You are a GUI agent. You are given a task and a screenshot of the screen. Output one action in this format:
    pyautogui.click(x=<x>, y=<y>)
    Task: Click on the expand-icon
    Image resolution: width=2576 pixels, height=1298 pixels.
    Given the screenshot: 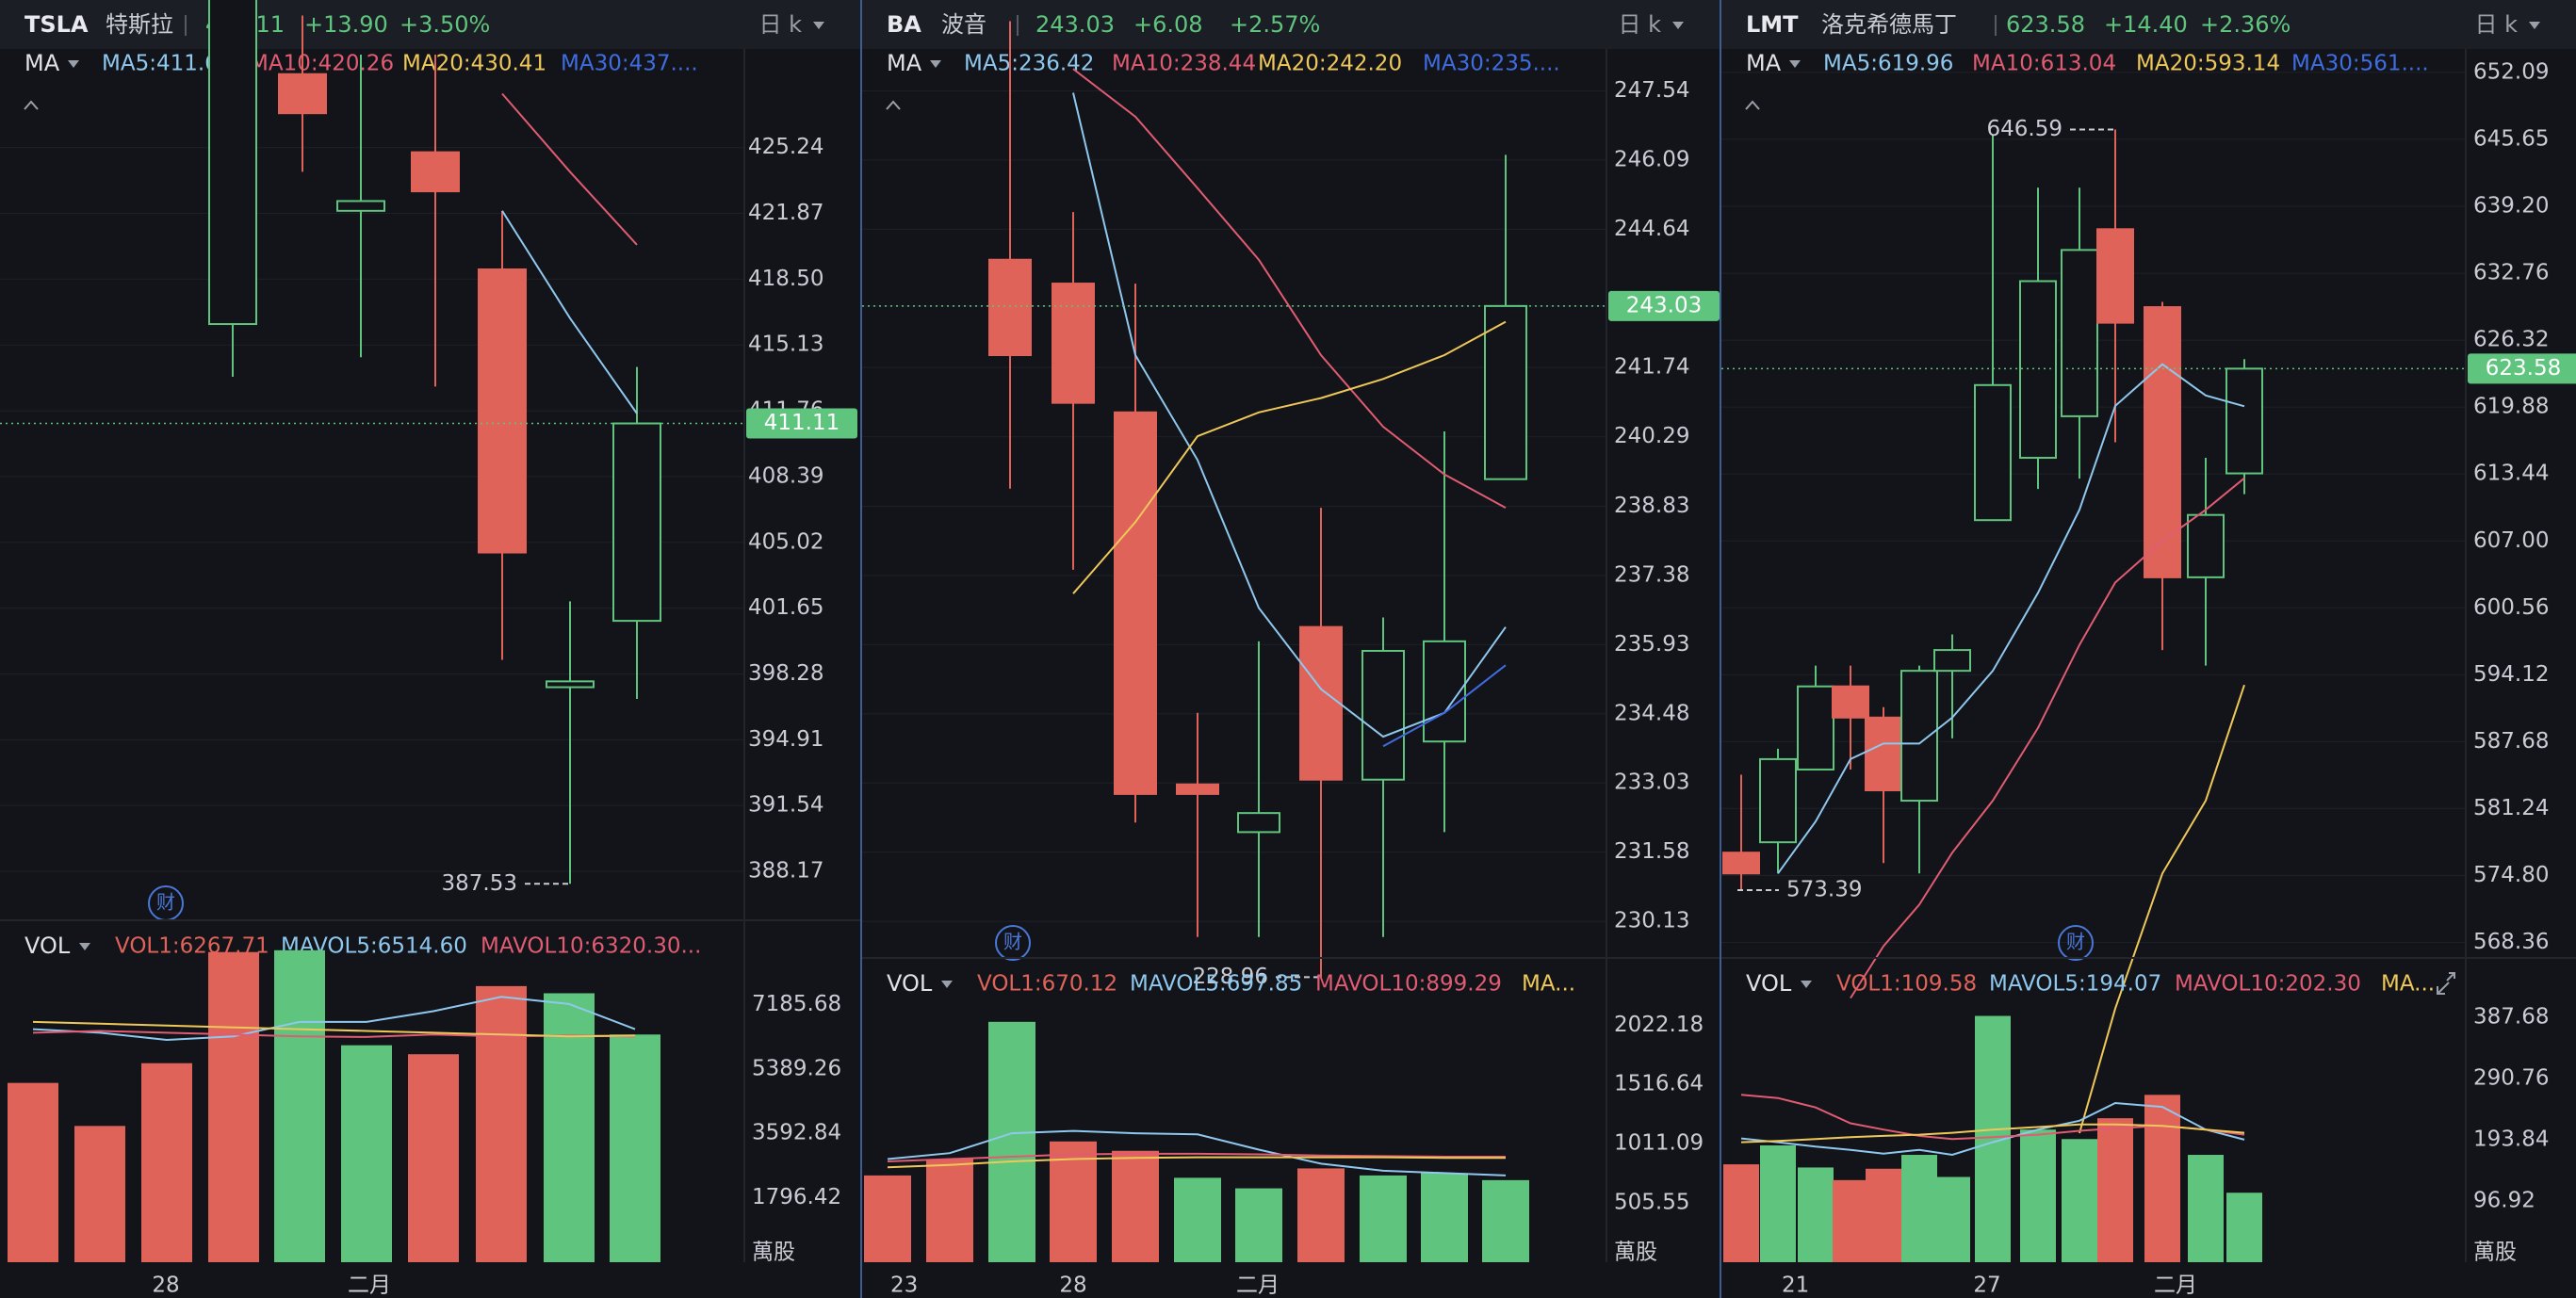 What is the action you would take?
    pyautogui.click(x=2446, y=983)
    